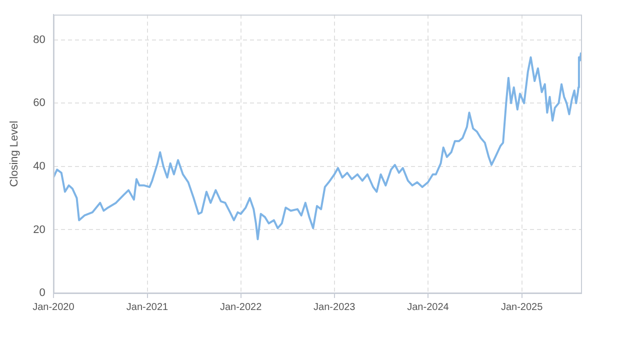  Describe the element at coordinates (14, 153) in the screenshot. I see `y-axis-title: Closing Level` at that location.